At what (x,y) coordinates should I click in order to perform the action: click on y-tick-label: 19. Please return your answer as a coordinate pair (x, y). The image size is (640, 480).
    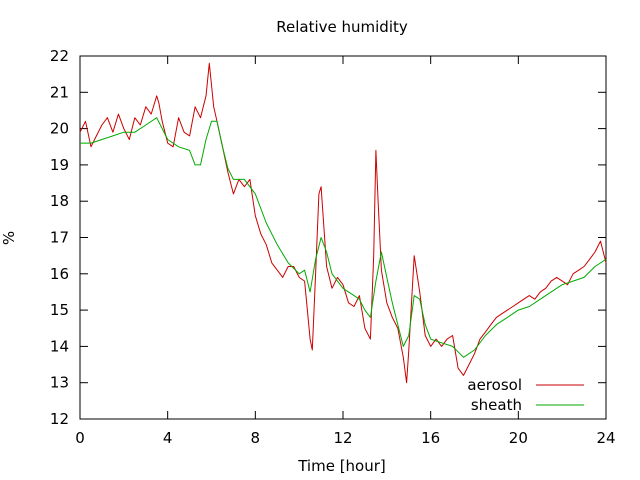
    Looking at the image, I should click on (59, 165).